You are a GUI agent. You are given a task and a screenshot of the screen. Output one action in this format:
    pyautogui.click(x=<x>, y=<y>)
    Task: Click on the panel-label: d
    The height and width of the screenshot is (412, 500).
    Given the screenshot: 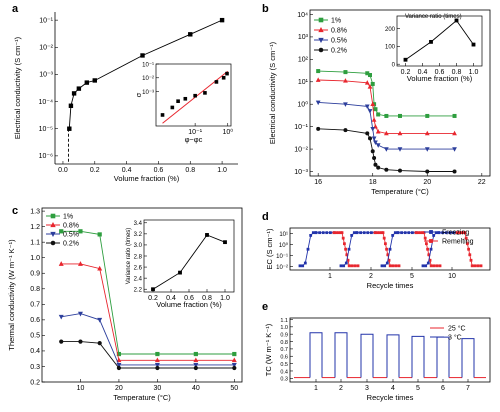 What is the action you would take?
    pyautogui.click(x=265, y=217)
    